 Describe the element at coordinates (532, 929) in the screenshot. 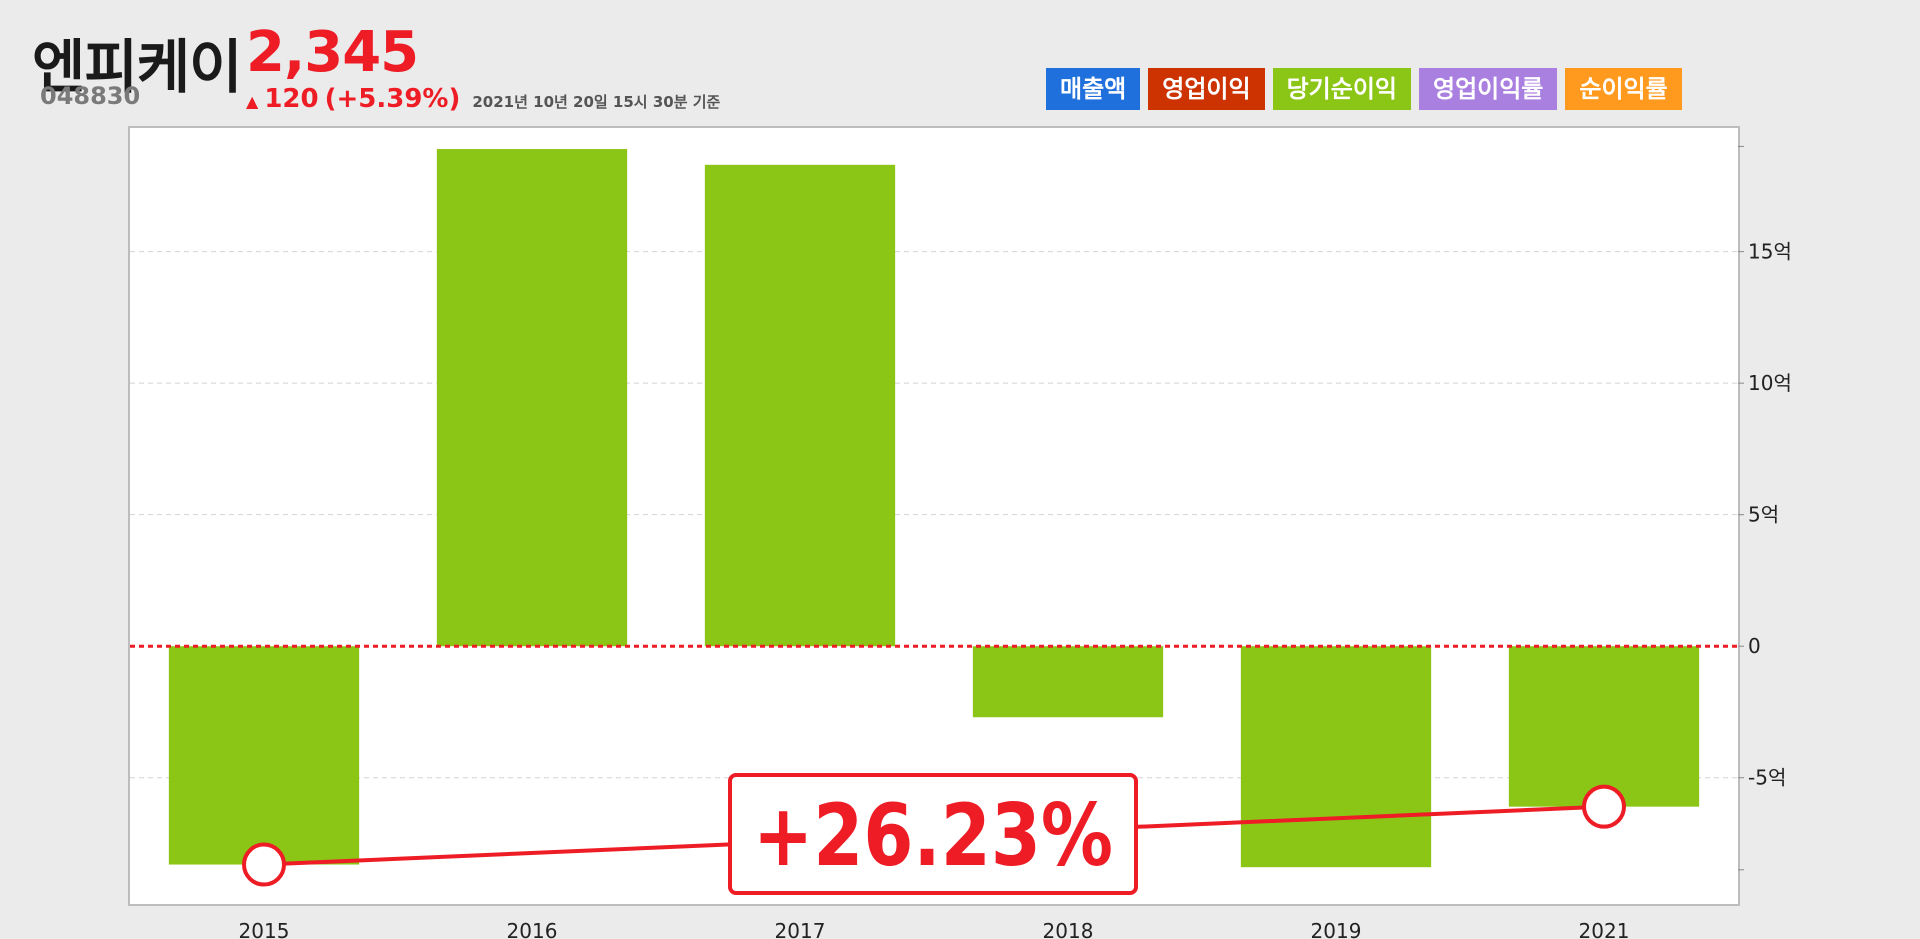

I see `x-tick-label: 2016` at that location.